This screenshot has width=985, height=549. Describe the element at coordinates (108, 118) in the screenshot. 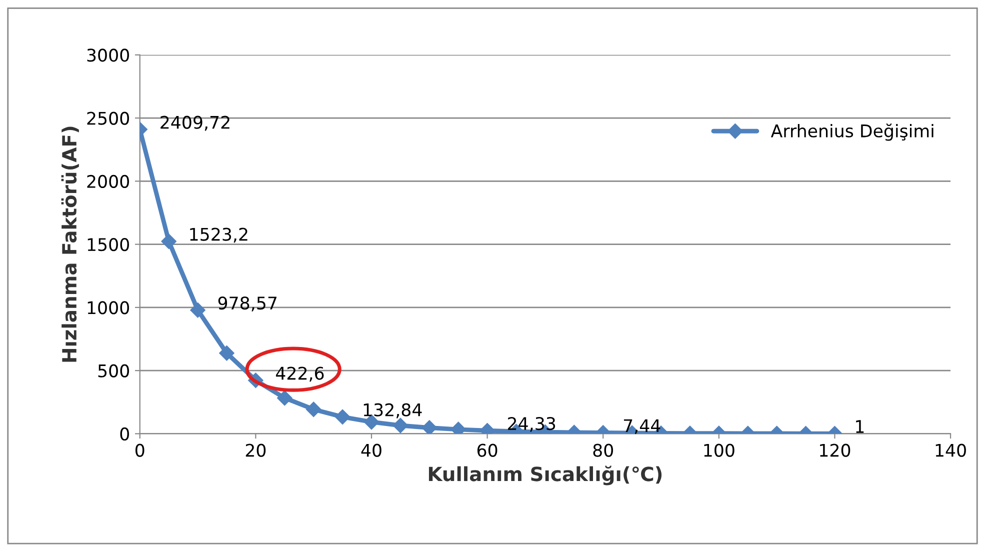

I see `y-tick-label: 2500` at that location.